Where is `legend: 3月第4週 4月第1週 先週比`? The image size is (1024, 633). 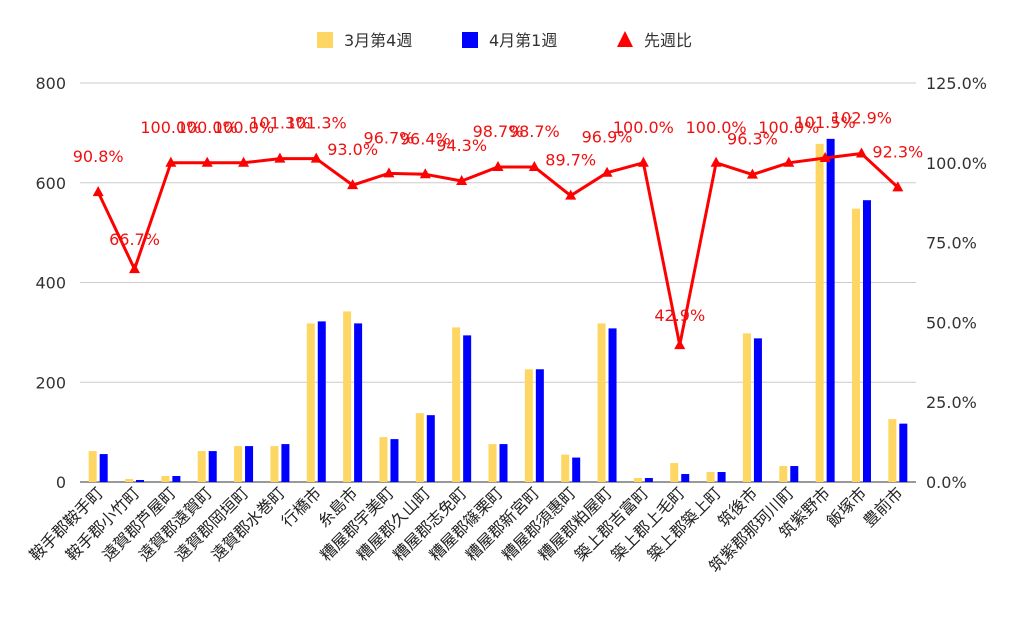
legend: 3月第4週 4月第1週 先週比 is located at coordinates (504, 40).